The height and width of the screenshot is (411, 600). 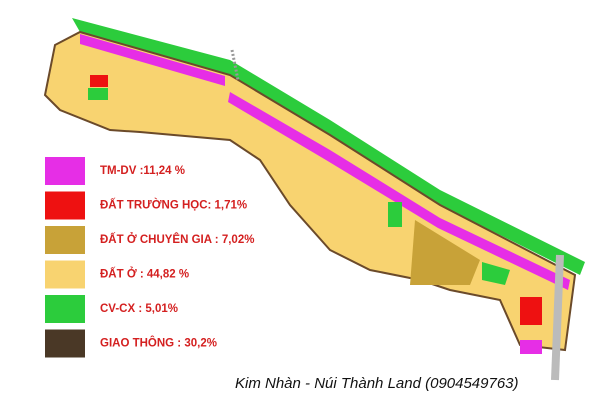 What do you see at coordinates (377, 383) in the screenshot?
I see `footer: Kim Nhàn - Núi Thành Land (0904549763)` at bounding box center [377, 383].